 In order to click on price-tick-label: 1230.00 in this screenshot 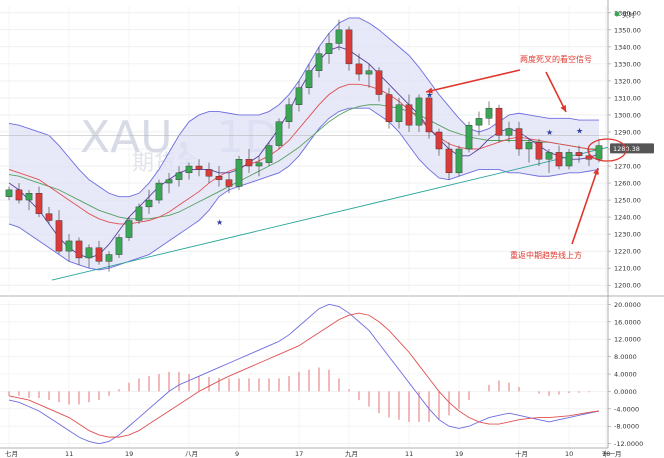, I will do `click(627, 235)`.